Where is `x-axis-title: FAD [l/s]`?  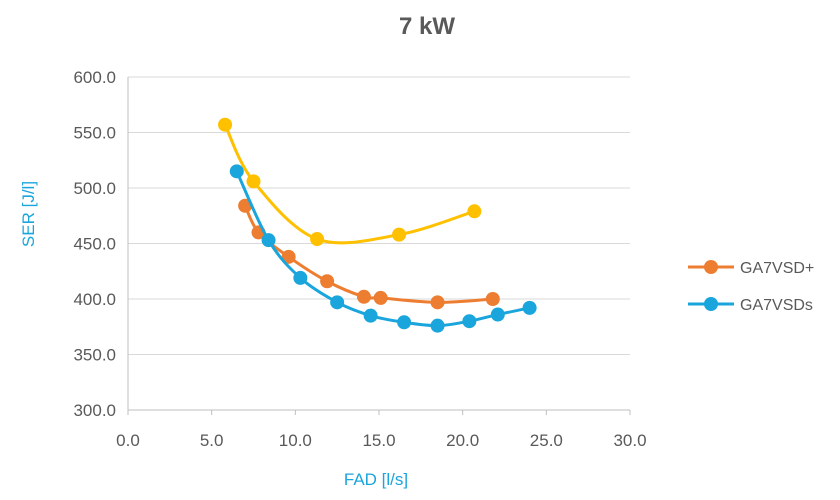 x-axis-title: FAD [l/s] is located at coordinates (376, 479).